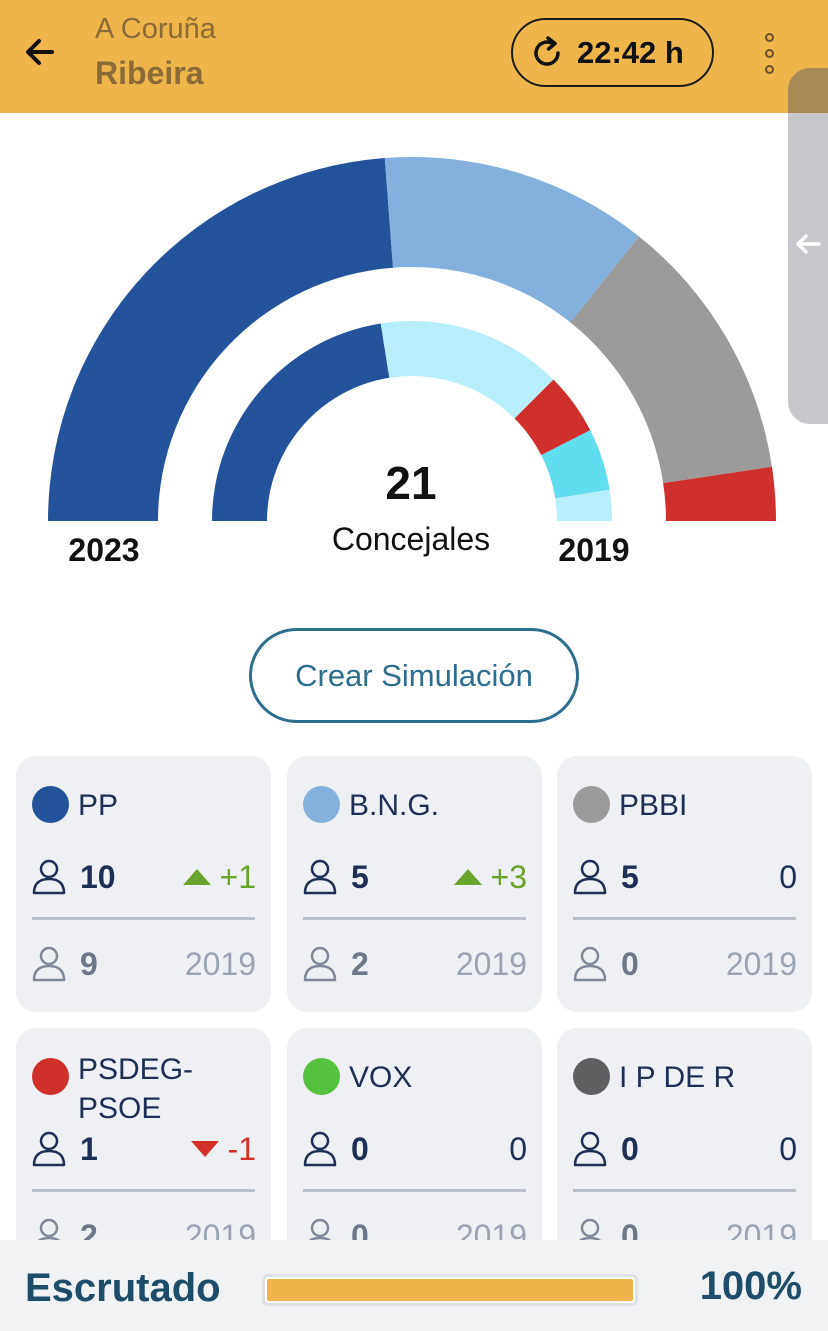 The height and width of the screenshot is (1331, 828). Describe the element at coordinates (685, 1149) in the screenshot. I see `current-seats-row: 0 0` at that location.